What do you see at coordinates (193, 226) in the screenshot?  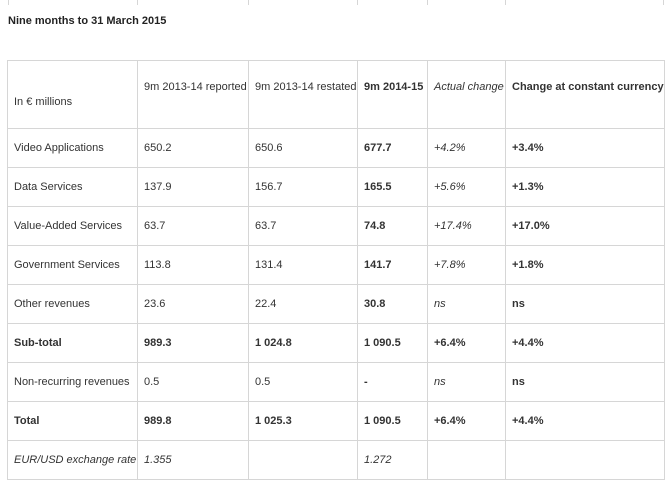 I see `cell-reported: 63.7` at bounding box center [193, 226].